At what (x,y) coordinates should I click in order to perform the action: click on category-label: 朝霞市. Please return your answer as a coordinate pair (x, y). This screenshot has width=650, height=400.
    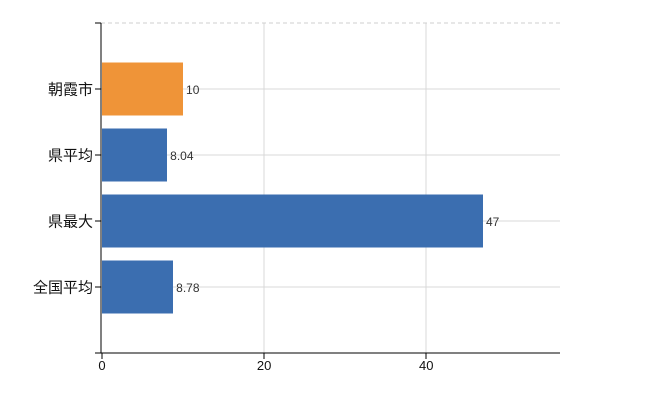
    Looking at the image, I should click on (70, 90).